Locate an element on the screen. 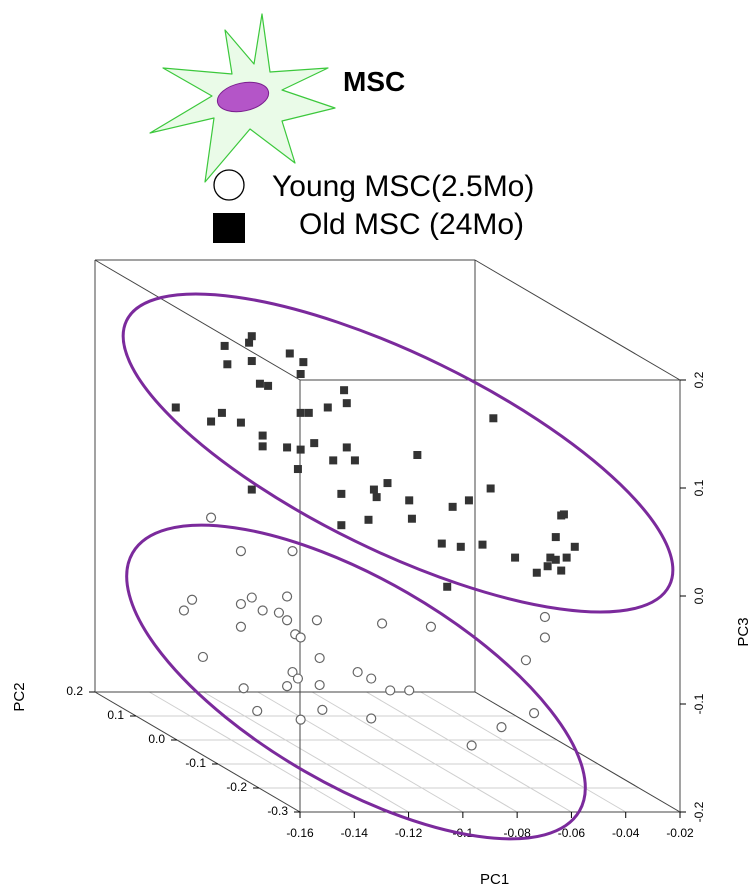  x-tick-label: -0.02 is located at coordinates (680, 833).